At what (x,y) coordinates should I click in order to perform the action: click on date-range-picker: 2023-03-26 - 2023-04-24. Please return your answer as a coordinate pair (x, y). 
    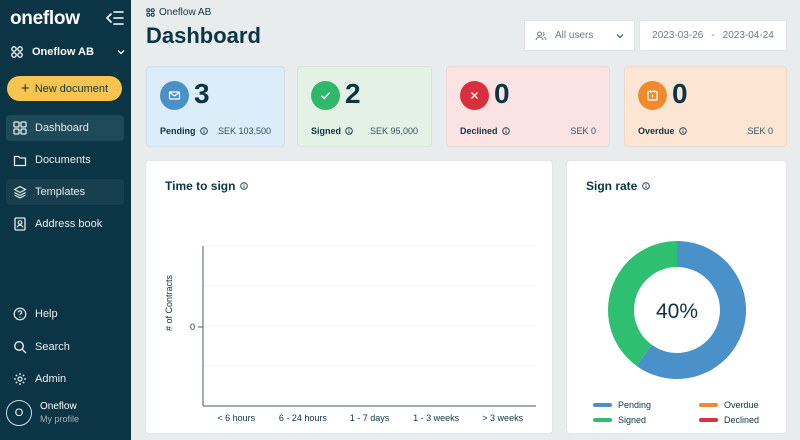
    Looking at the image, I should click on (713, 35).